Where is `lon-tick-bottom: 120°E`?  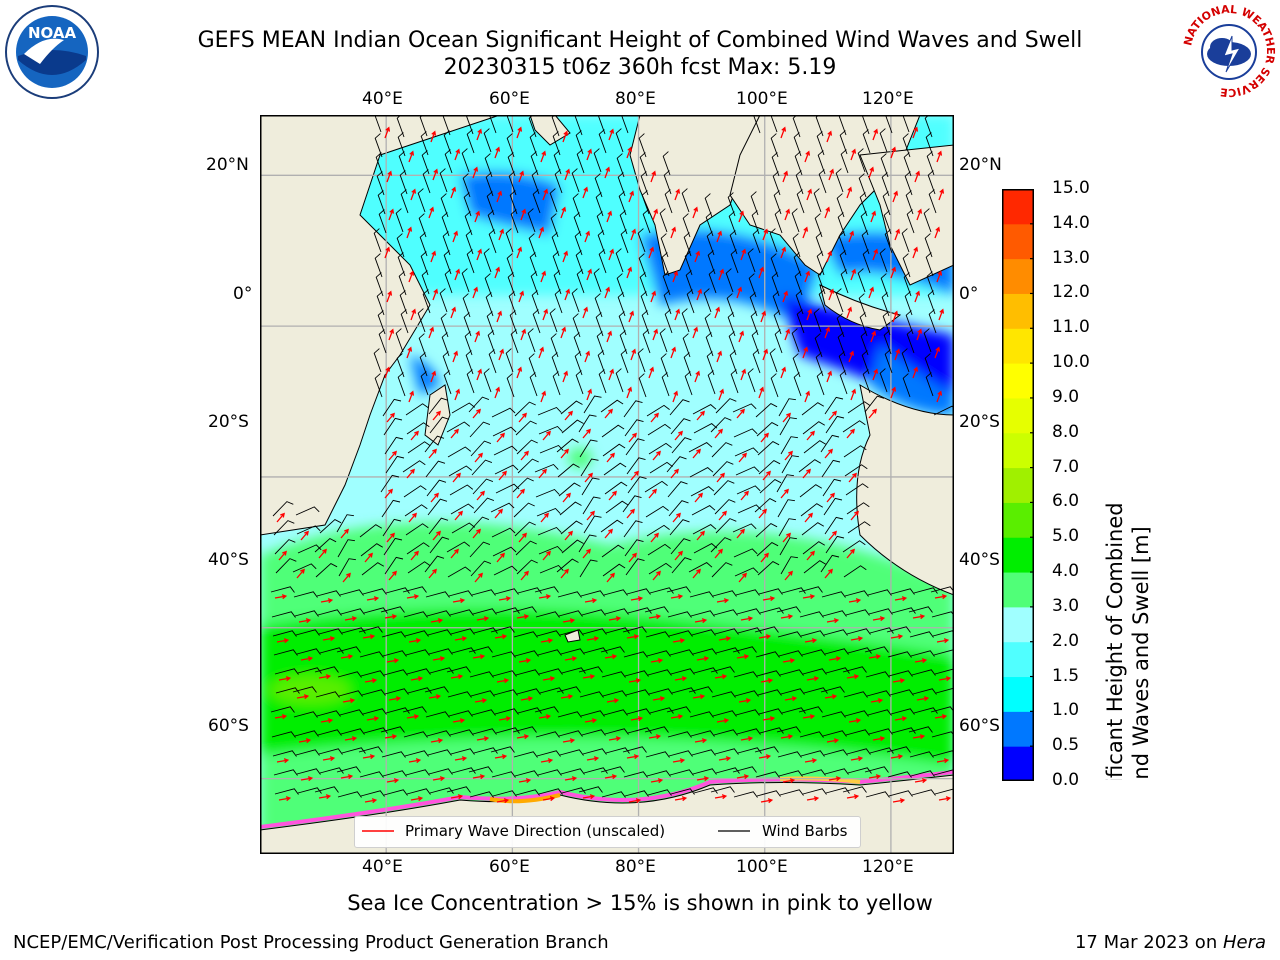 lon-tick-bottom: 120°E is located at coordinates (888, 867).